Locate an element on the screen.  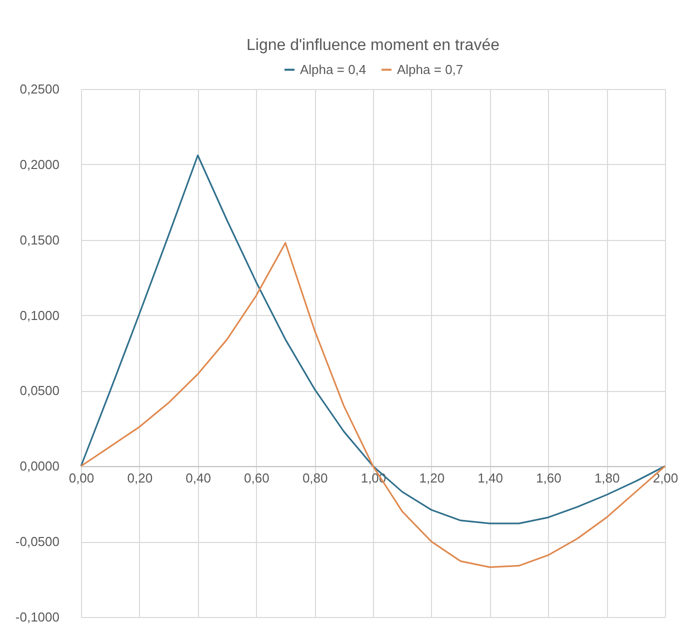
x-tick-label: 0,40 is located at coordinates (198, 478).